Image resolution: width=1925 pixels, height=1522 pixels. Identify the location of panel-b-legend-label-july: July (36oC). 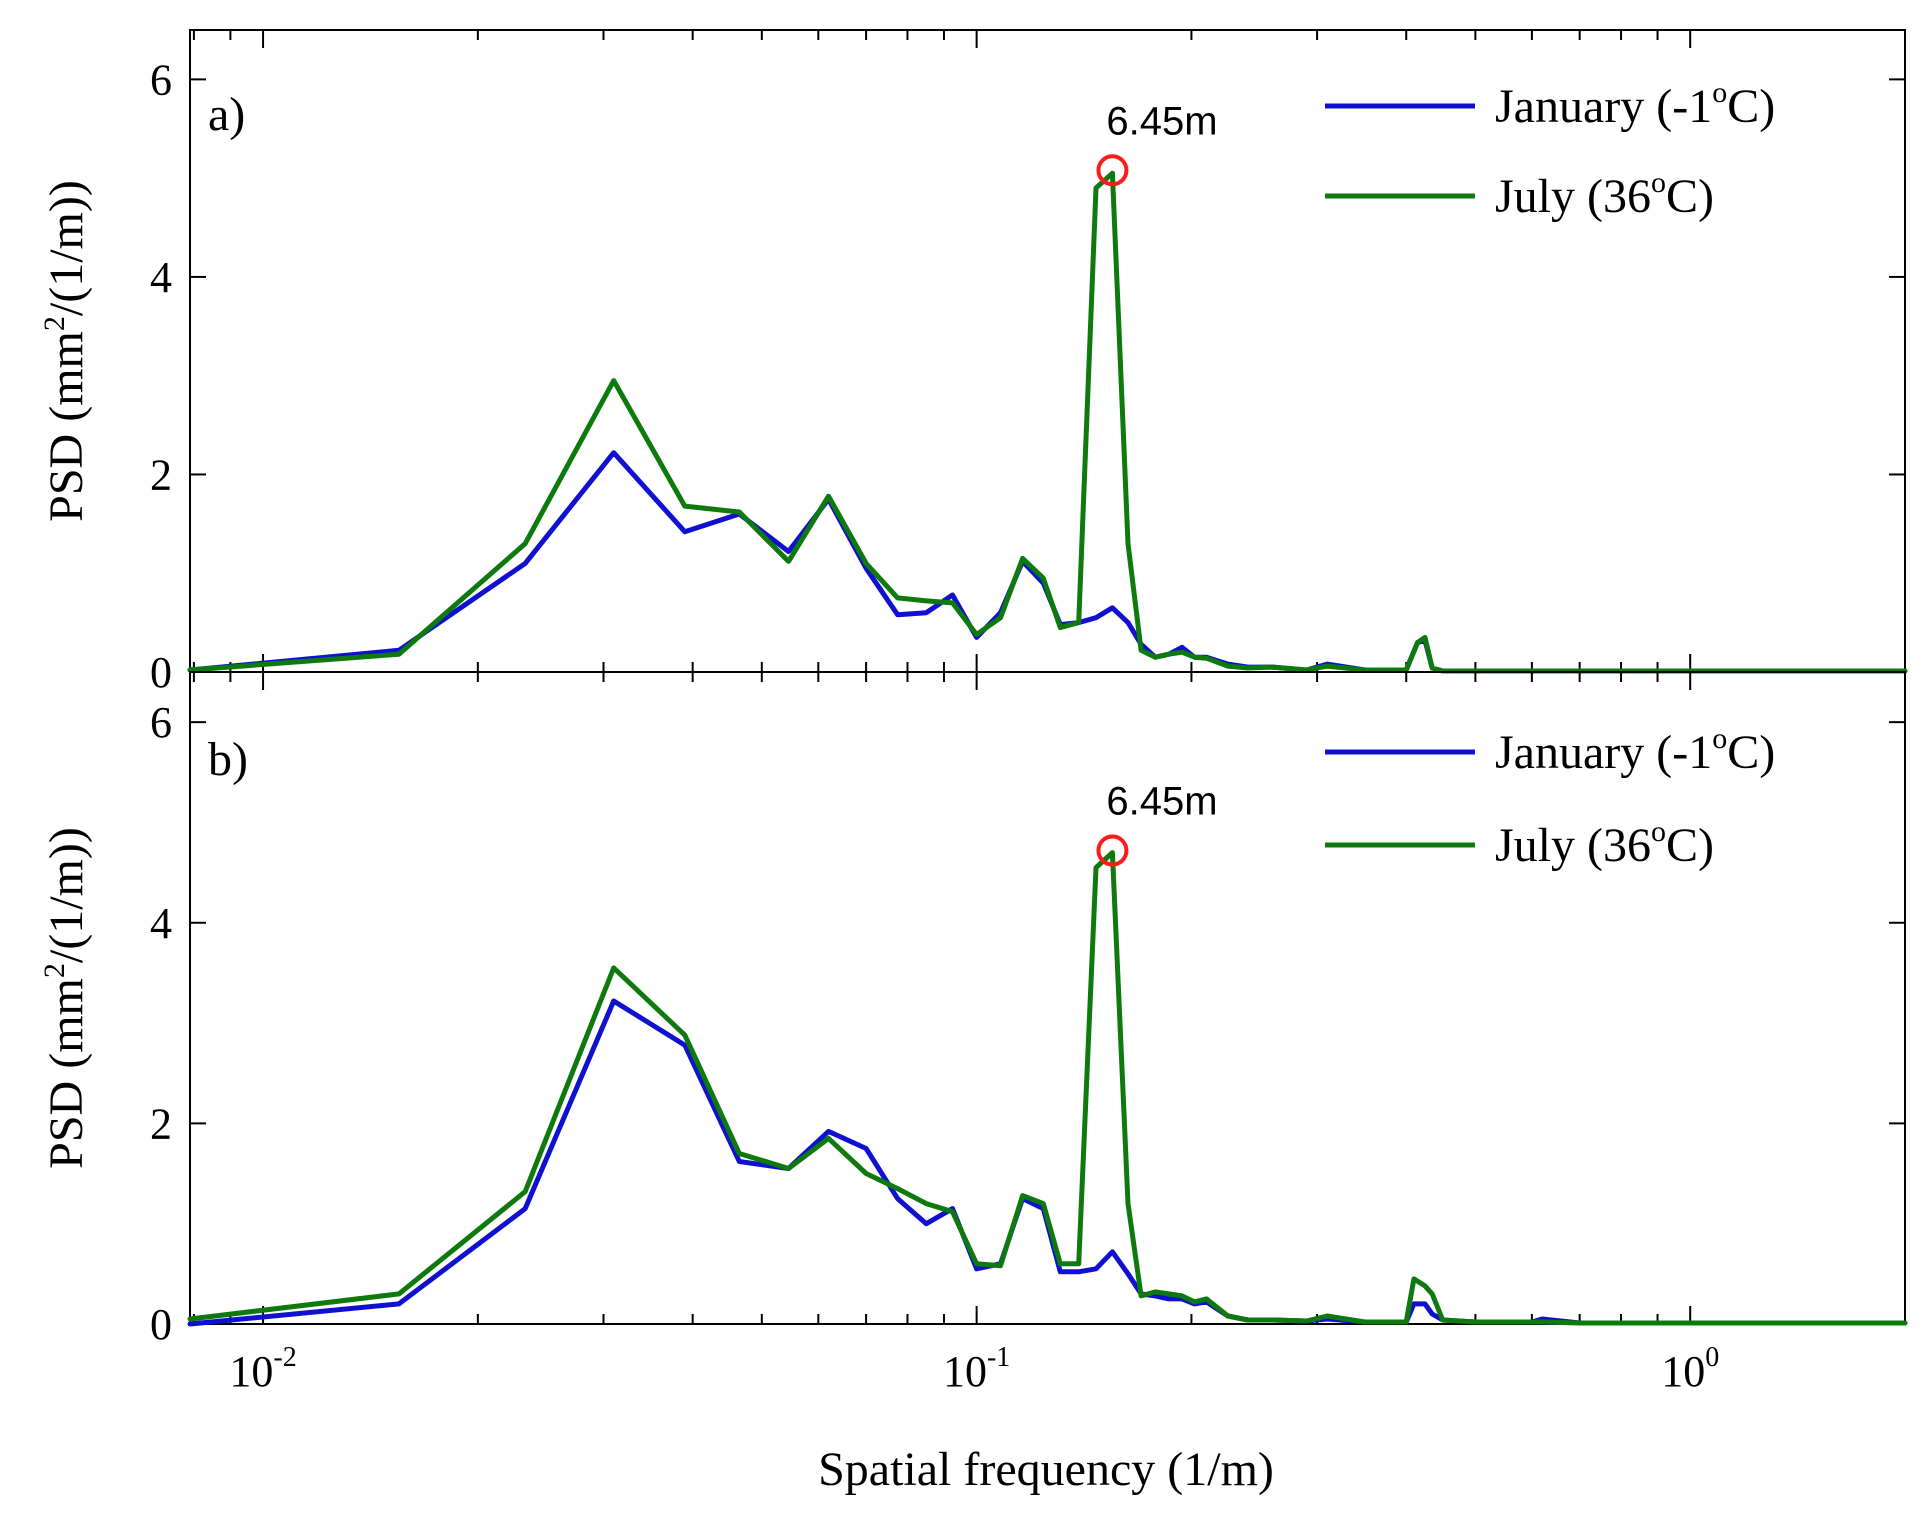
(1604, 843).